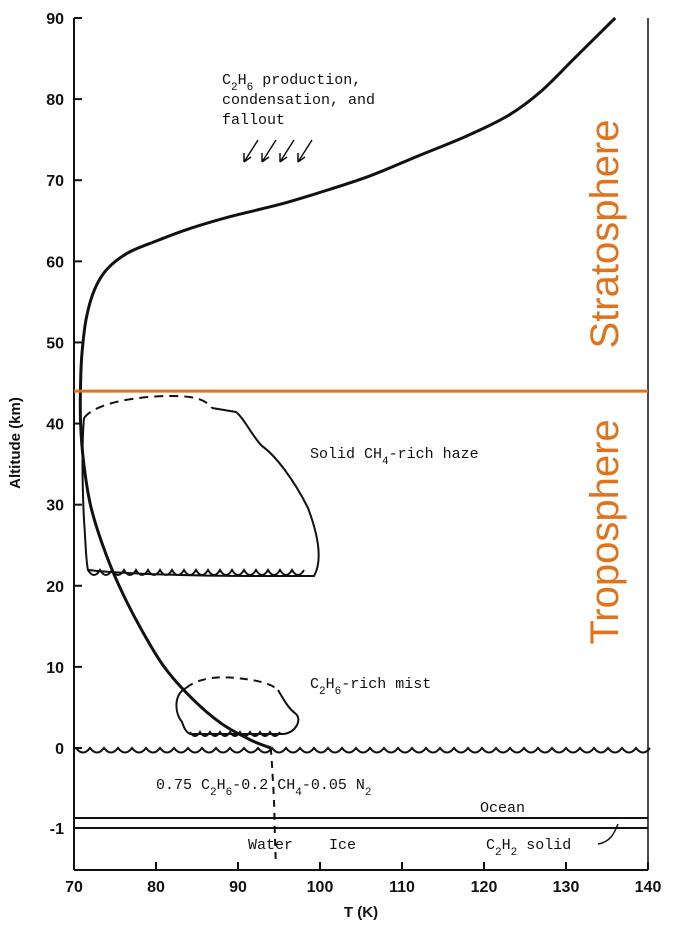  I want to click on ocean-label: Ocean, so click(502, 808).